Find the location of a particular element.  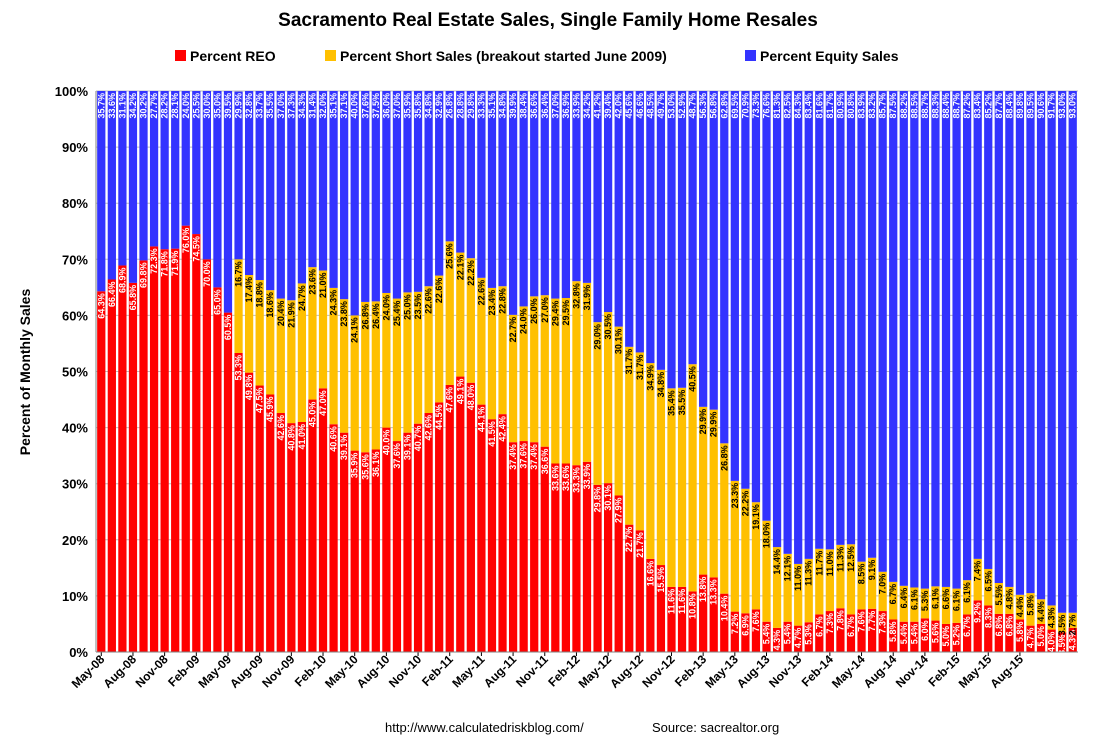

data-label-equity-83: 83.4% is located at coordinates (978, 106).